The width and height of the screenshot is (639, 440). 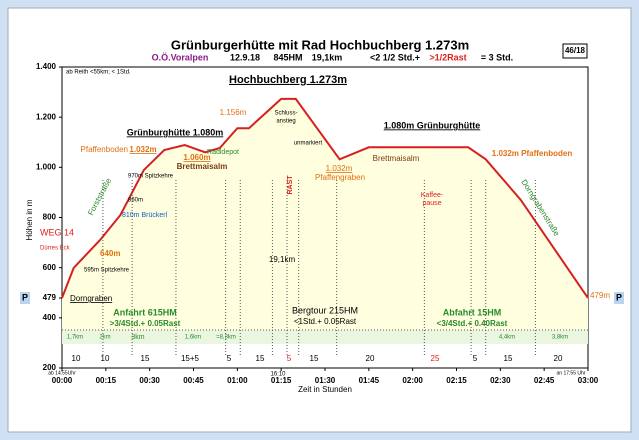 I want to click on annotation: anstieg, so click(x=285, y=122).